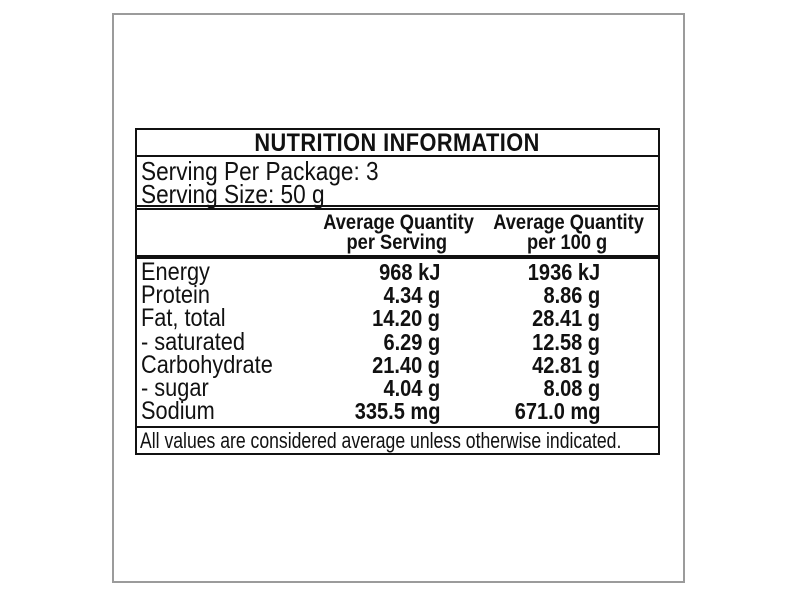  I want to click on table-row-carbohydrate: Carbohydrate 21.40 g 42.81 g, so click(397, 364).